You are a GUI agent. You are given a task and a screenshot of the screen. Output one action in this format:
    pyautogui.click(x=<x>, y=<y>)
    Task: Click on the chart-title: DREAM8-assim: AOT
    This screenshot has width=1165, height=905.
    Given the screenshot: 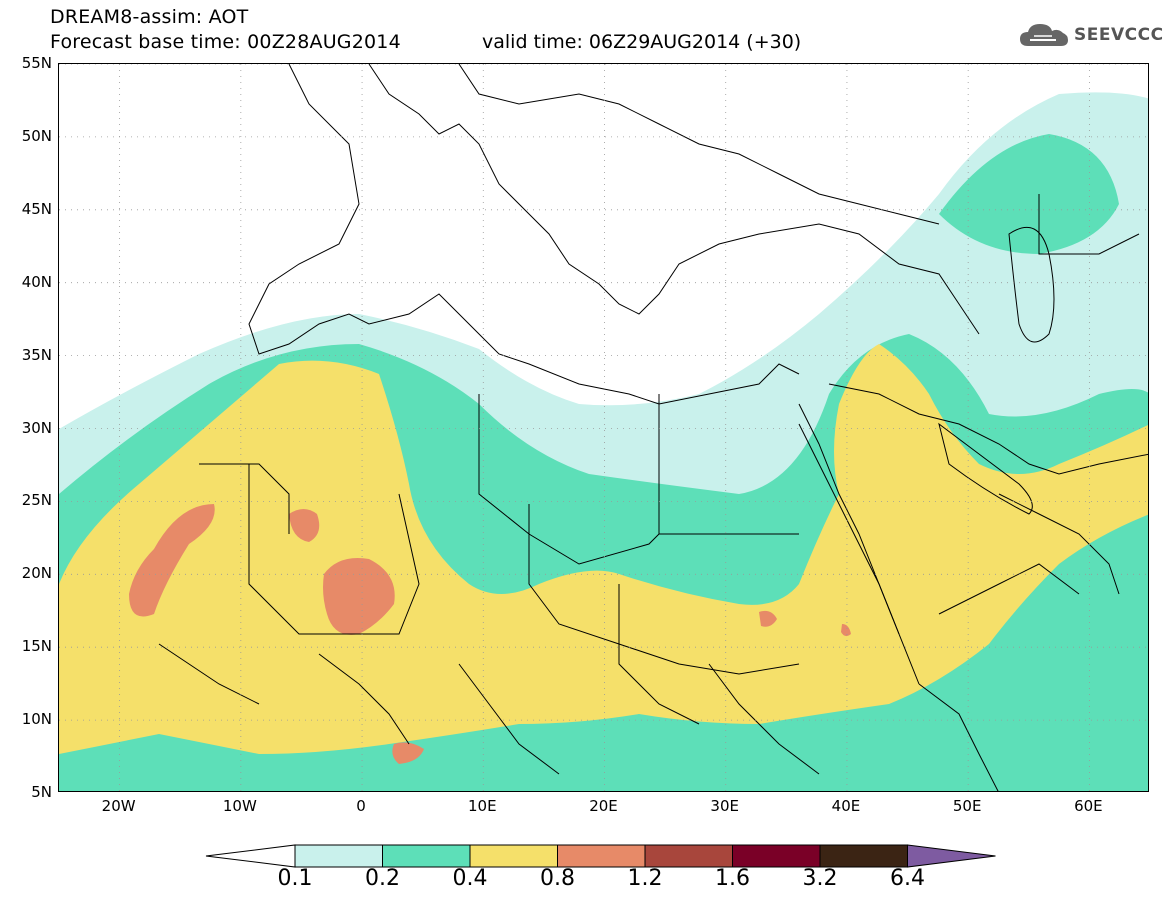 What is the action you would take?
    pyautogui.click(x=149, y=17)
    